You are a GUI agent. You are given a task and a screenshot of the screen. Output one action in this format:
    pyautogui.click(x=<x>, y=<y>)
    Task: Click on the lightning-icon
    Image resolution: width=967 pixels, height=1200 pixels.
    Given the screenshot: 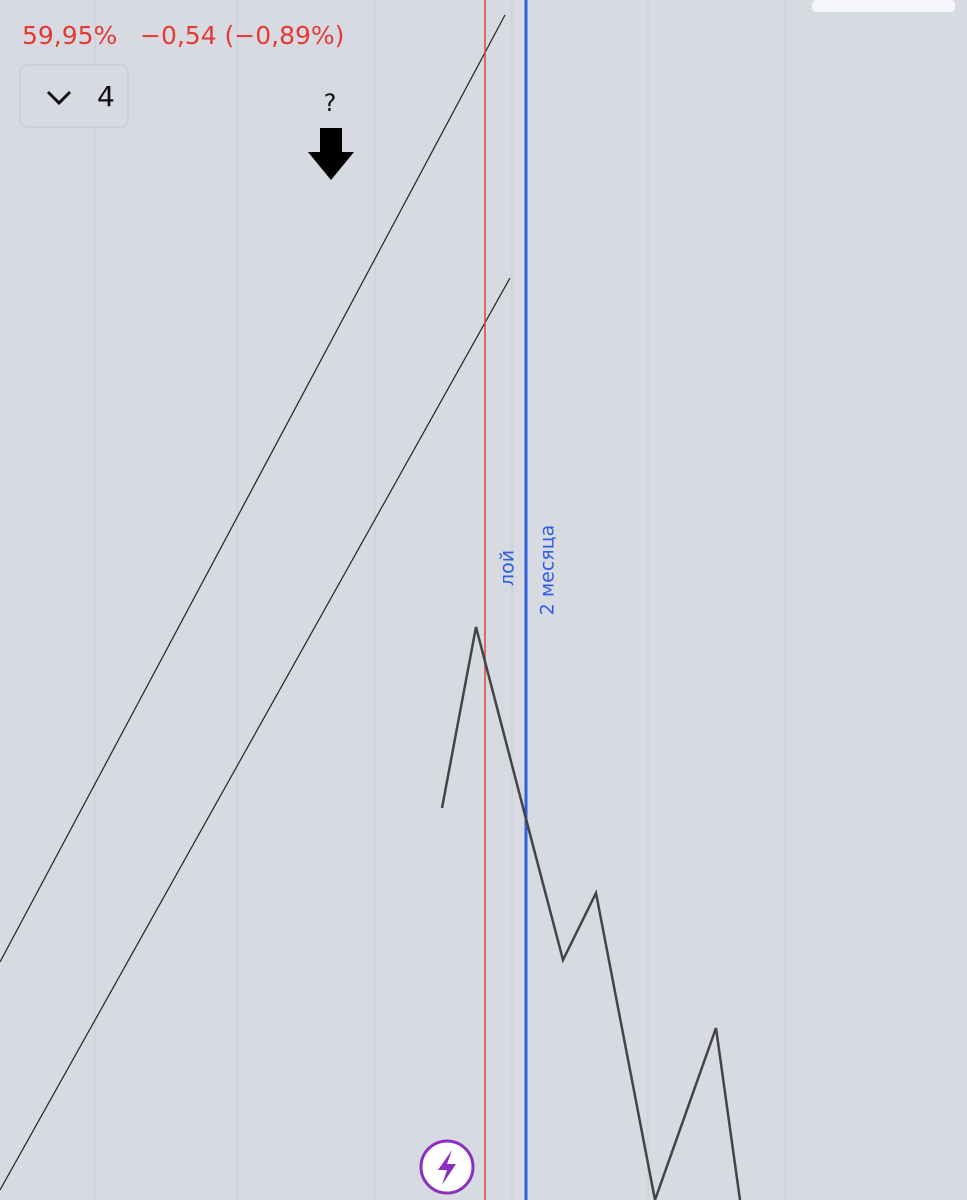 What is the action you would take?
    pyautogui.click(x=447, y=1167)
    